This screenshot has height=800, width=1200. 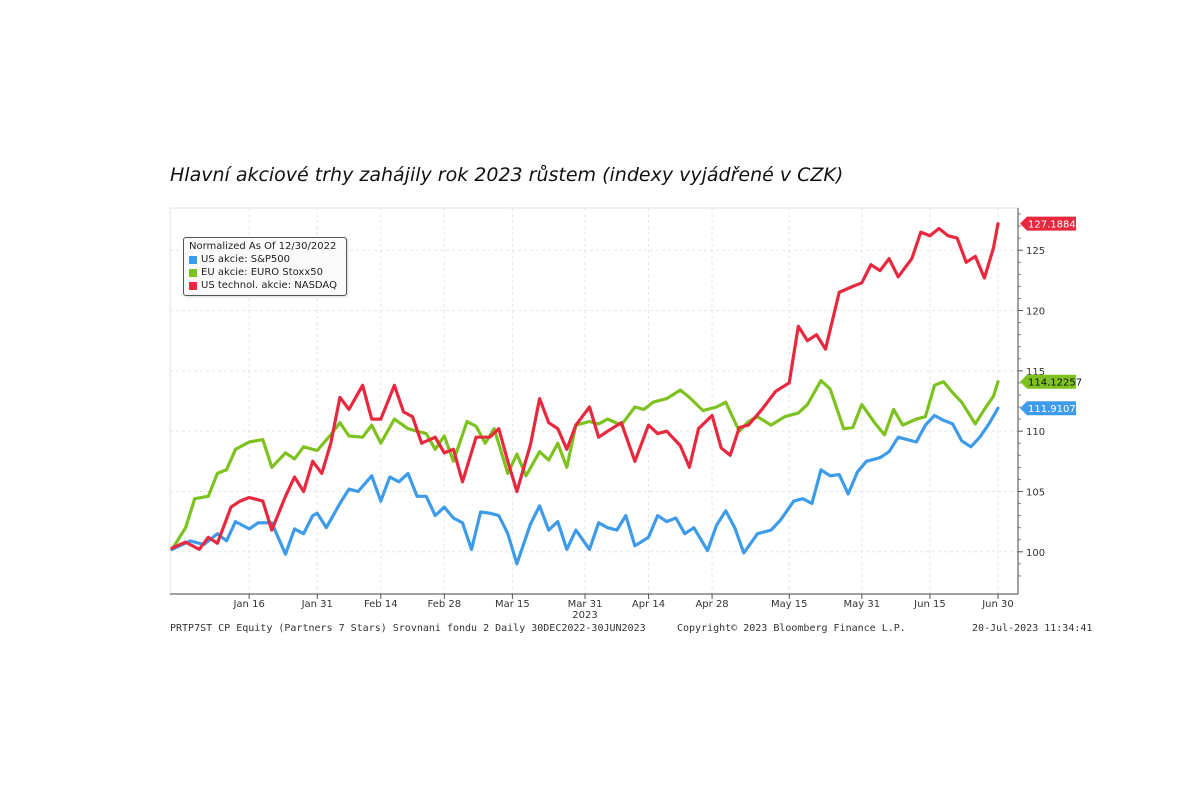 I want to click on legend-header: Normalized As Of 12/30/2022, so click(x=263, y=246).